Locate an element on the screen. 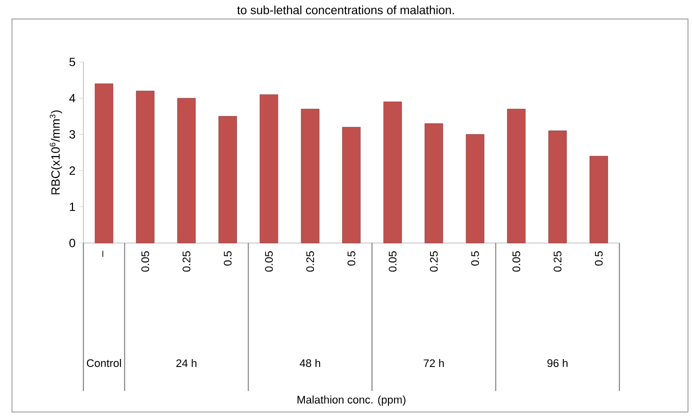 The height and width of the screenshot is (416, 692). y-tick-label: 1 is located at coordinates (73, 206).